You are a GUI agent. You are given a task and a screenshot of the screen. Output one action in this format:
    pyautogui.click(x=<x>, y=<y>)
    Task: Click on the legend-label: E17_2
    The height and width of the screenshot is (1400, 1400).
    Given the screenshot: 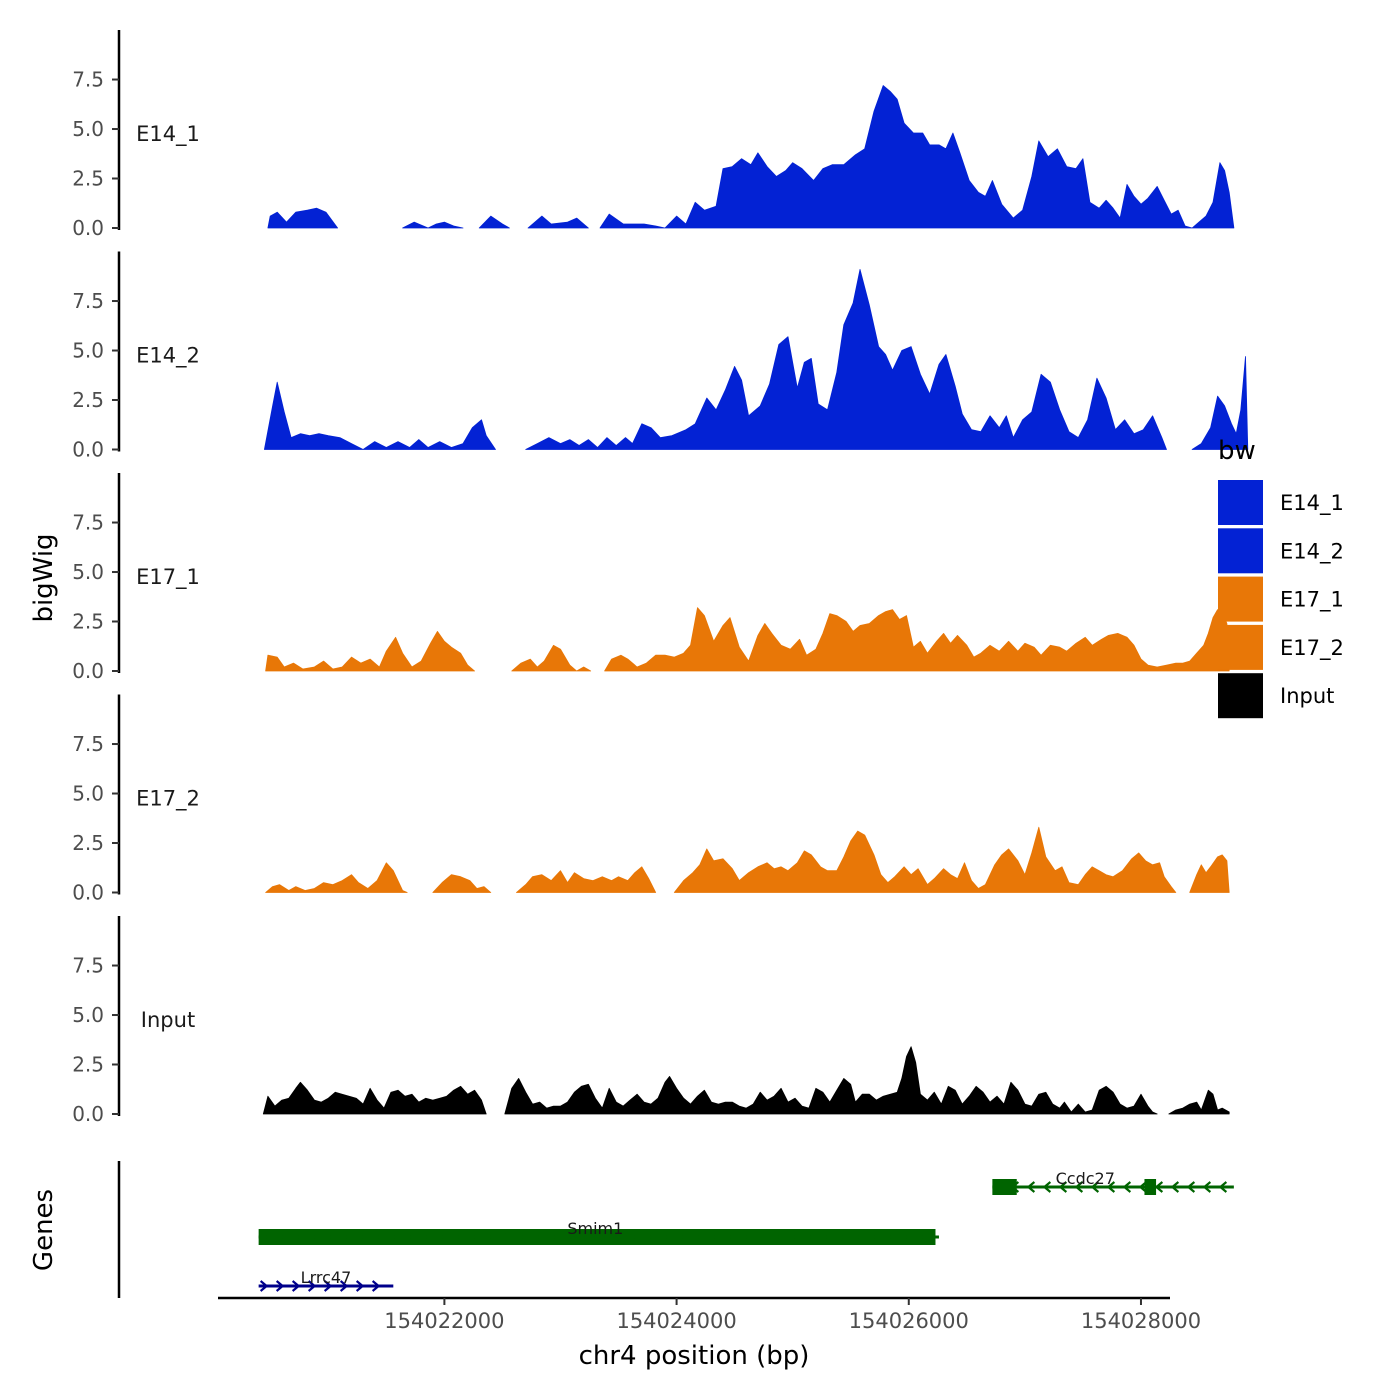 What is the action you would take?
    pyautogui.click(x=1312, y=648)
    